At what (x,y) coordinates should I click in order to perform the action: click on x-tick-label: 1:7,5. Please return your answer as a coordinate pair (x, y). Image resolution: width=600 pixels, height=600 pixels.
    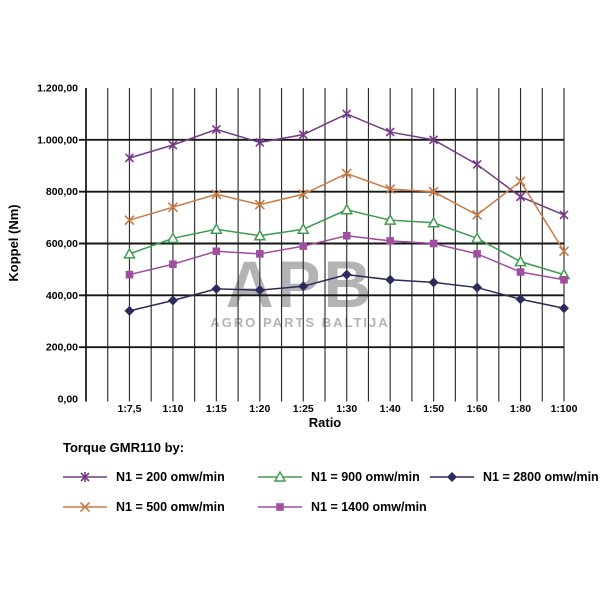
    Looking at the image, I should click on (129, 409).